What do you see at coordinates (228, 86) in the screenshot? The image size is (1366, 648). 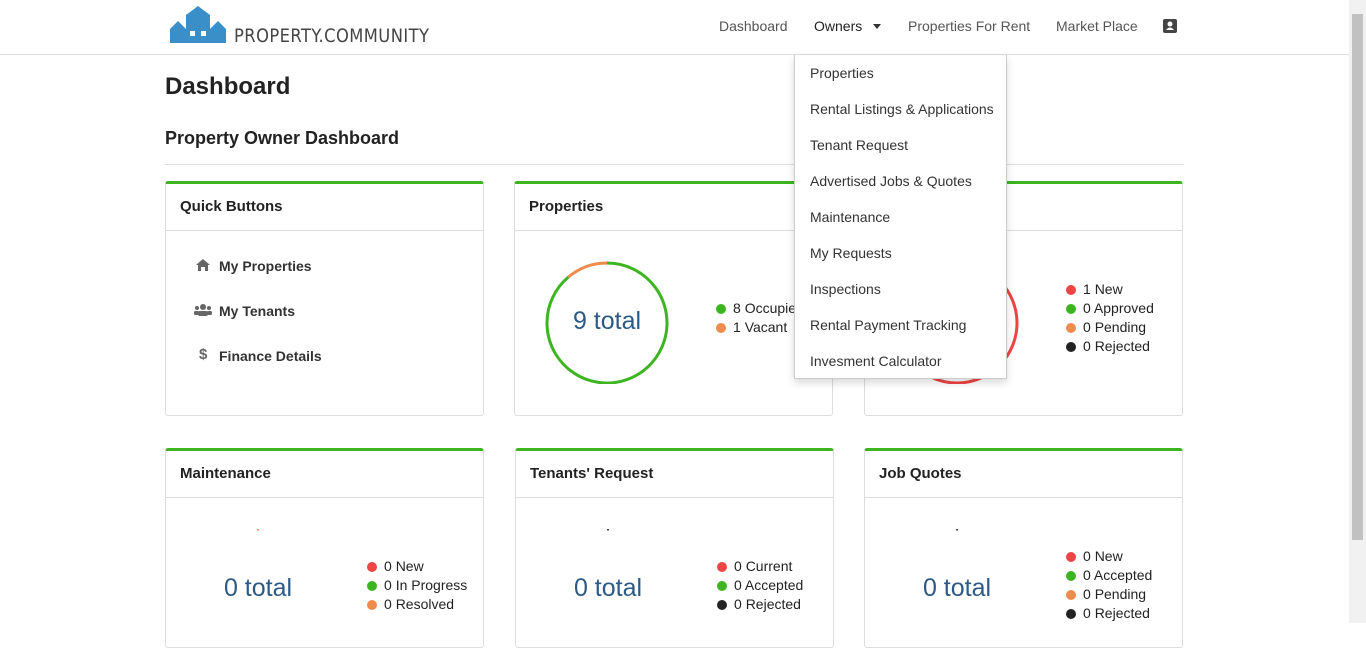 I see `page-title: Dashboard` at bounding box center [228, 86].